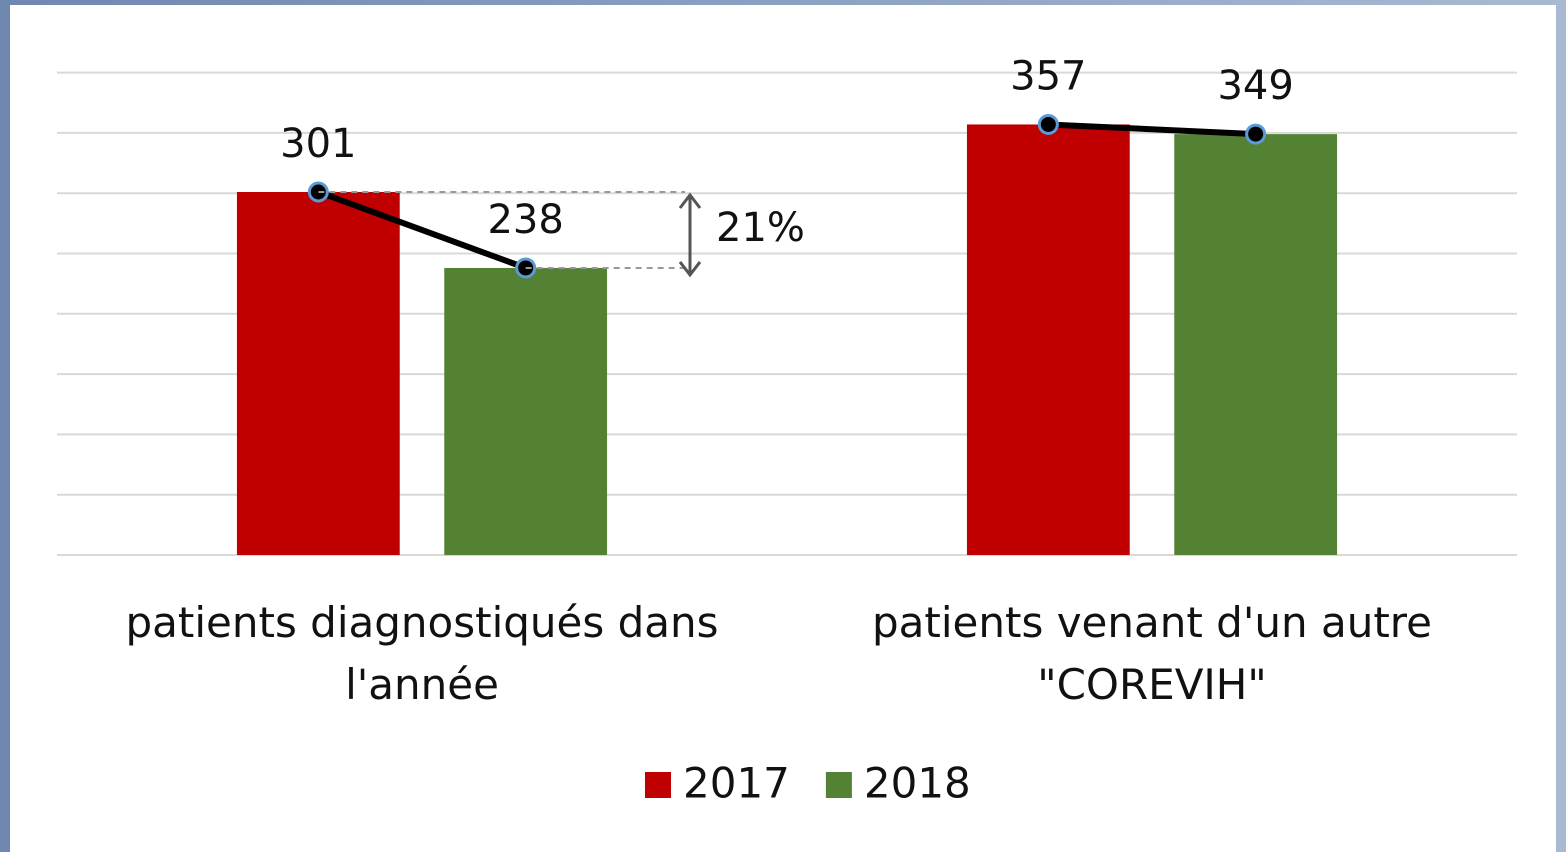 The width and height of the screenshot is (1566, 852). Describe the element at coordinates (318, 144) in the screenshot. I see `value-label: 301` at that location.